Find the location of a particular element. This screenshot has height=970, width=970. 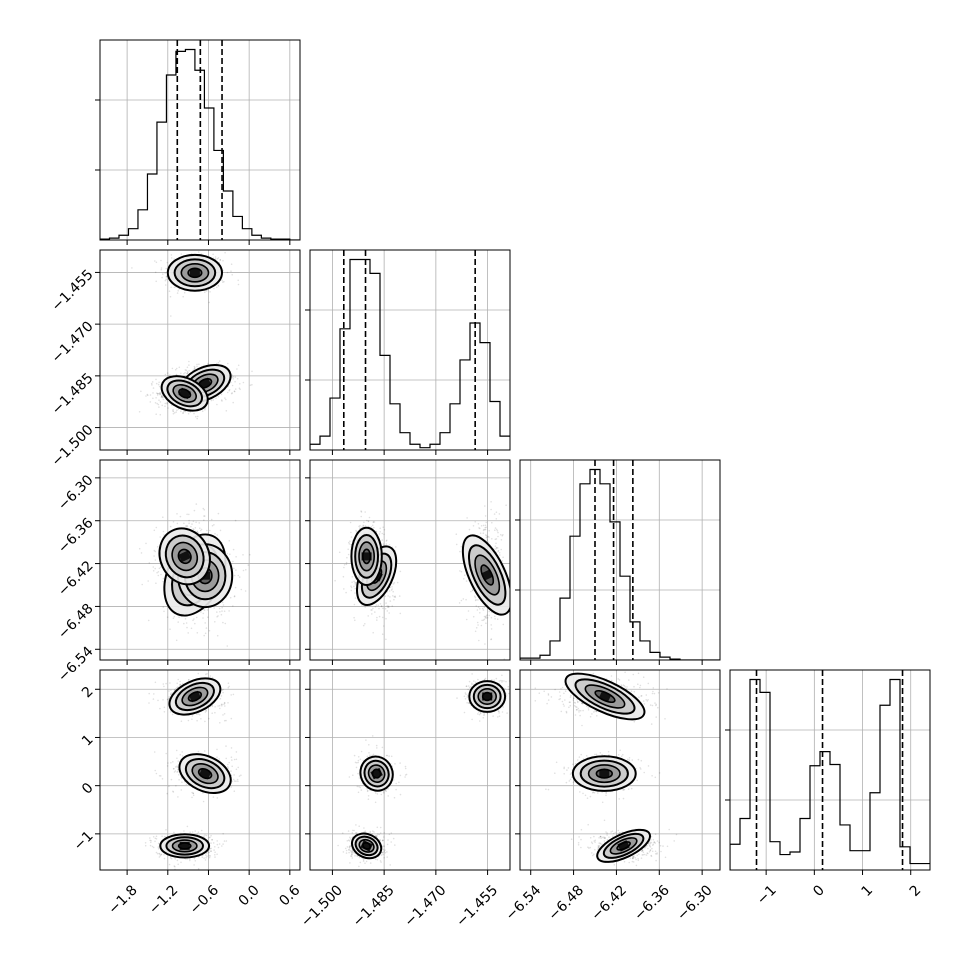

y-tick-label: −6.36 is located at coordinates (76, 536).